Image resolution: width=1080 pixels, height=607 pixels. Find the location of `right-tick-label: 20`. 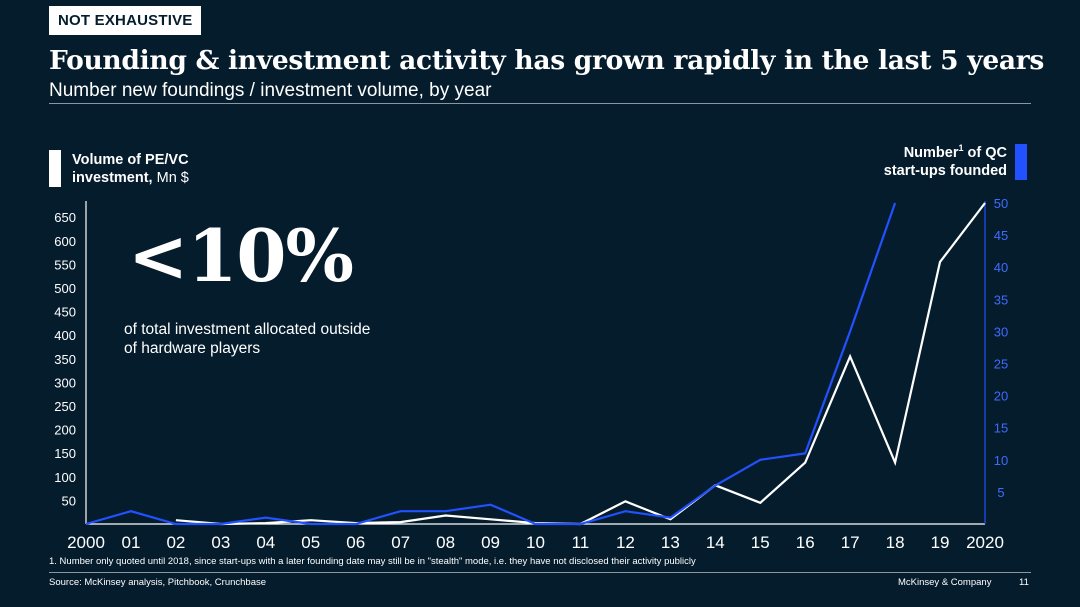

right-tick-label: 20 is located at coordinates (1001, 396).